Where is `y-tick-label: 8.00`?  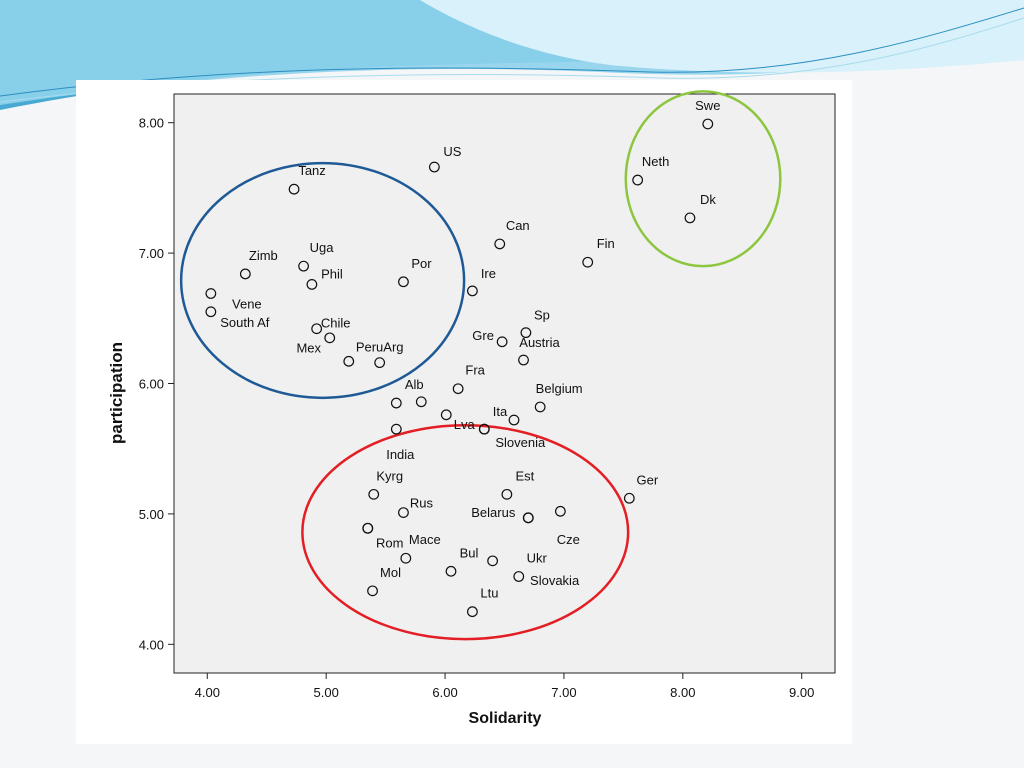 y-tick-label: 8.00 is located at coordinates (151, 123).